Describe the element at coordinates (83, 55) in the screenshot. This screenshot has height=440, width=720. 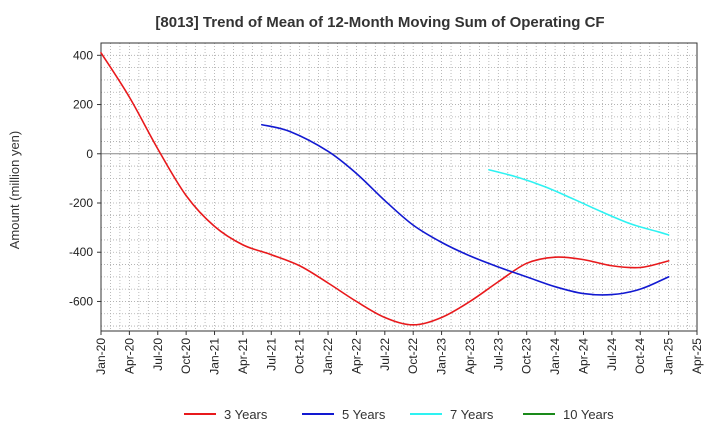
I see `y-tick-label: 400` at that location.